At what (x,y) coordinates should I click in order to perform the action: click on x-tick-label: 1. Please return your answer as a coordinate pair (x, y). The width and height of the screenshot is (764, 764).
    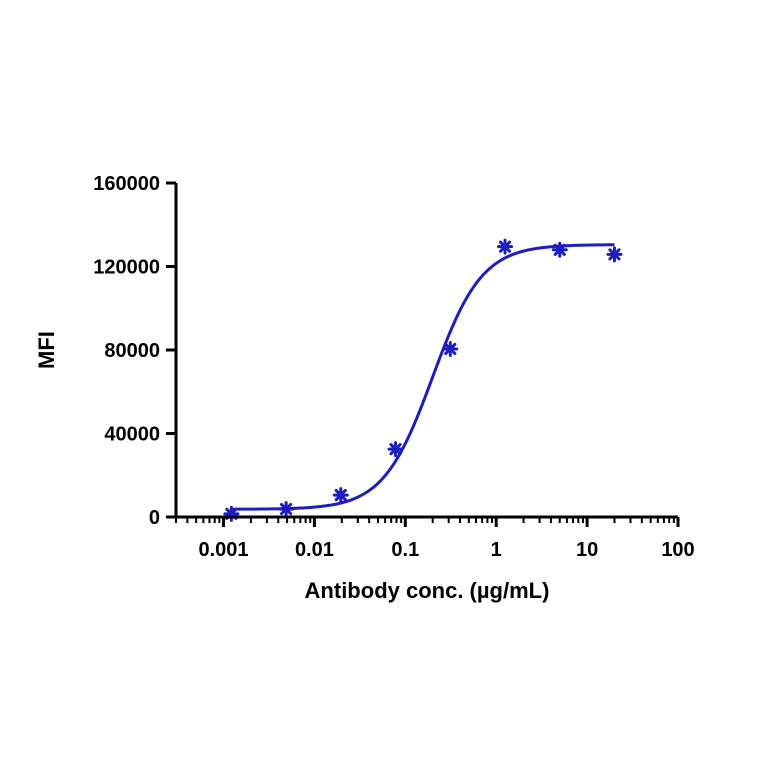
    Looking at the image, I should click on (496, 550).